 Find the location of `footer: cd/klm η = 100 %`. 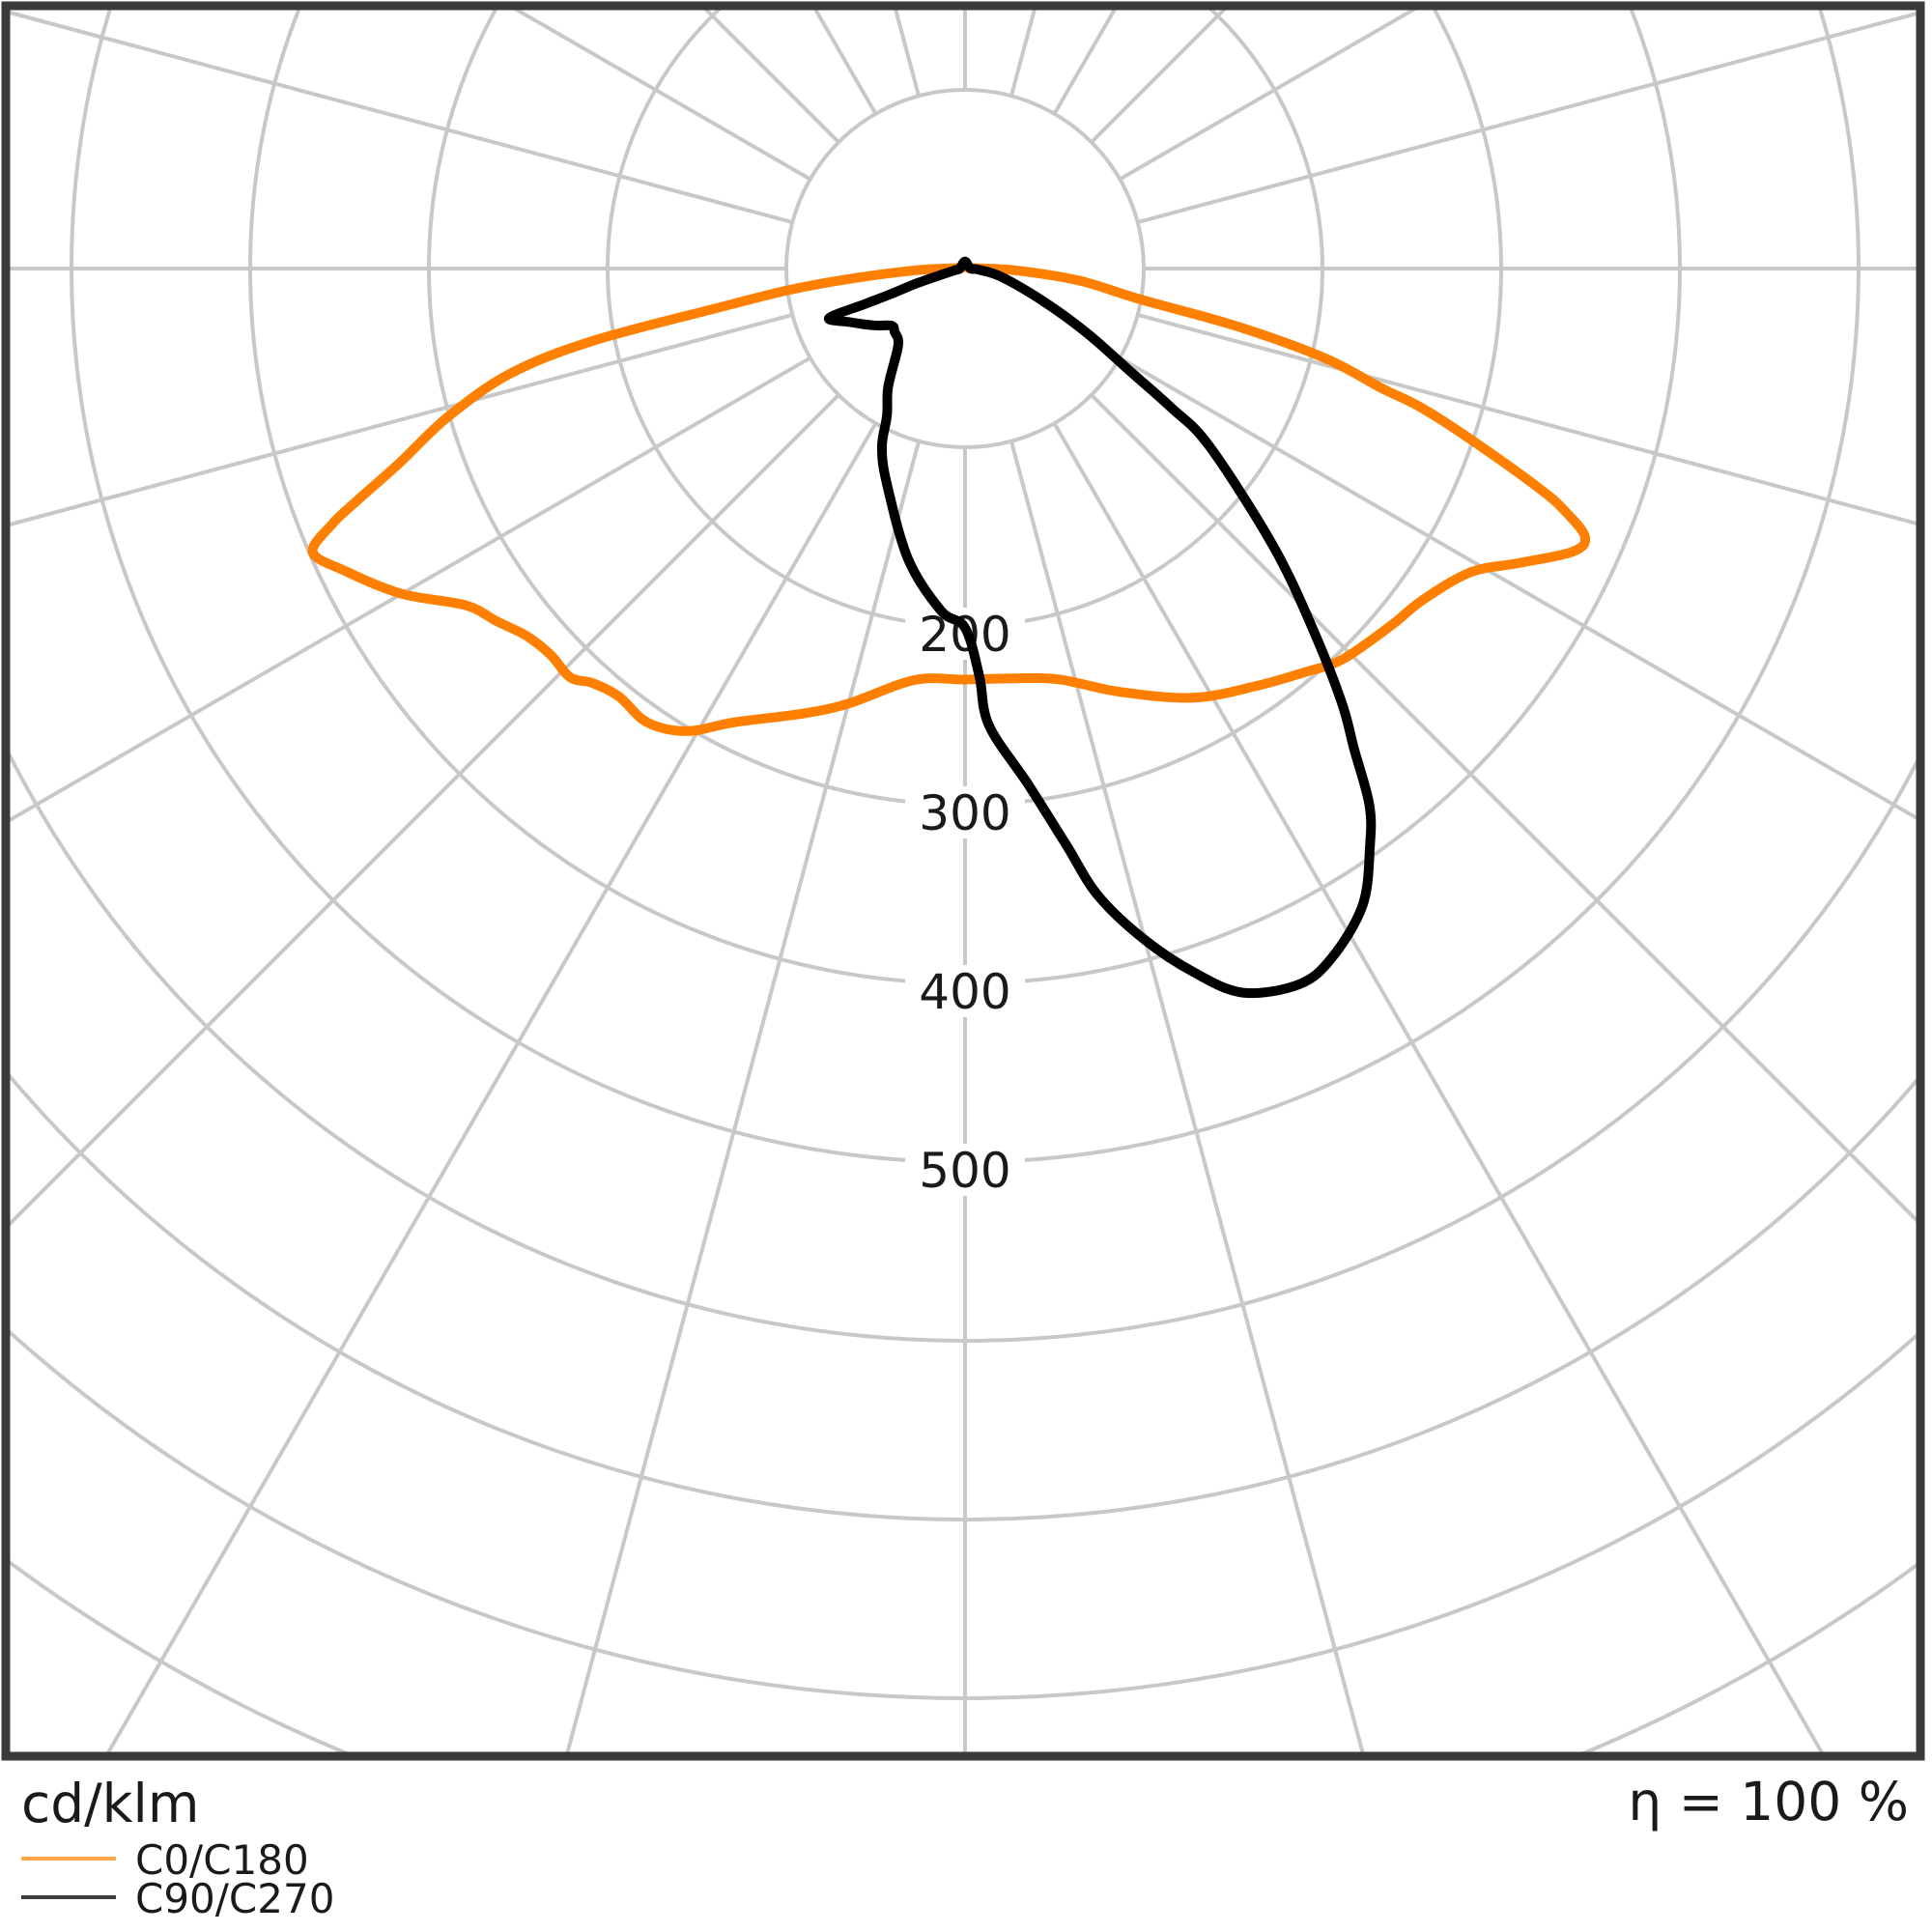

footer: cd/klm η = 100 % is located at coordinates (965, 1802).